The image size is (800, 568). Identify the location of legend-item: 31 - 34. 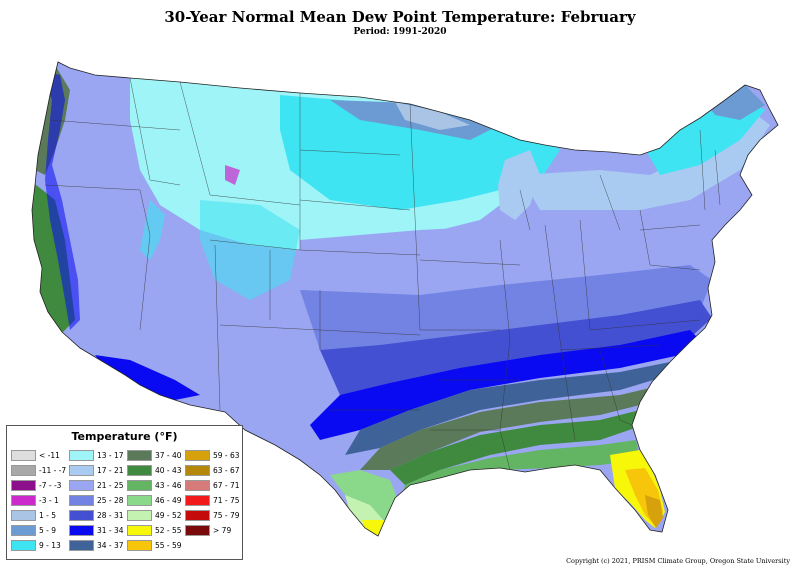
(98, 530).